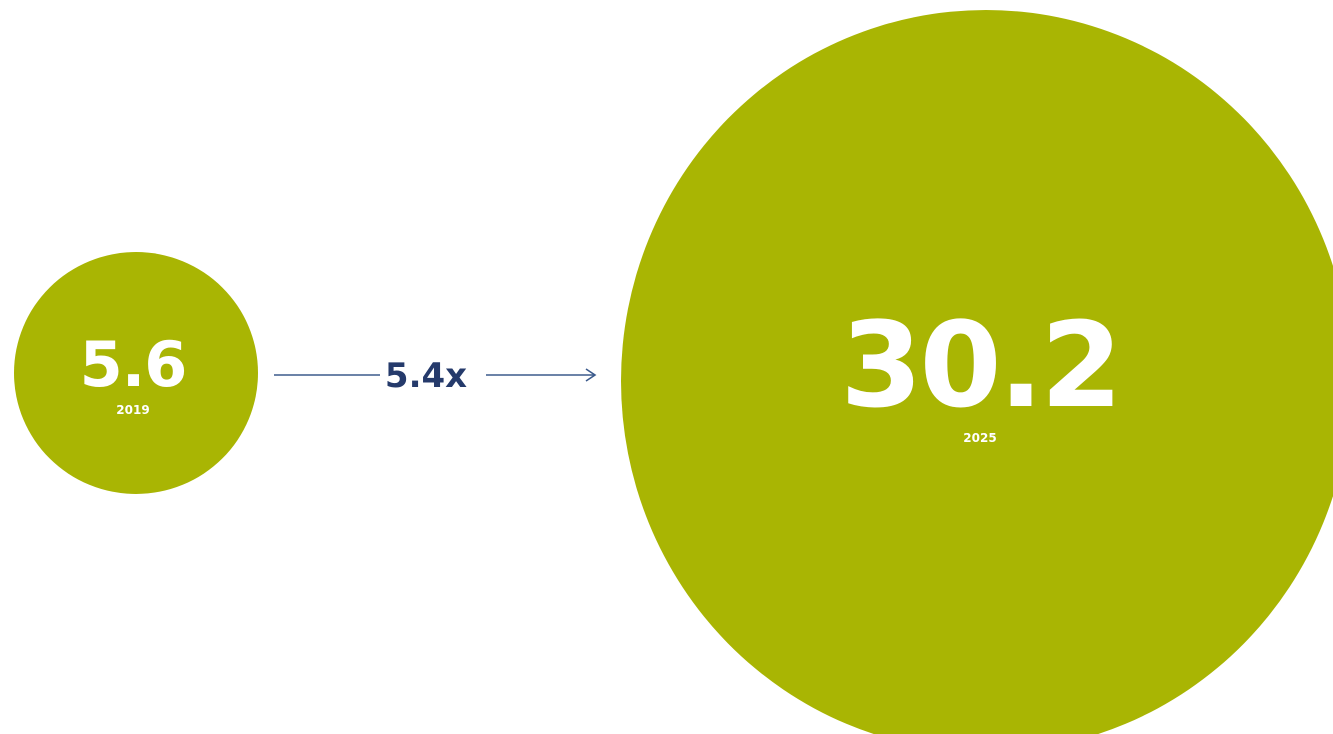 The width and height of the screenshot is (1333, 734). I want to click on arrow-head-icon, so click(591, 375).